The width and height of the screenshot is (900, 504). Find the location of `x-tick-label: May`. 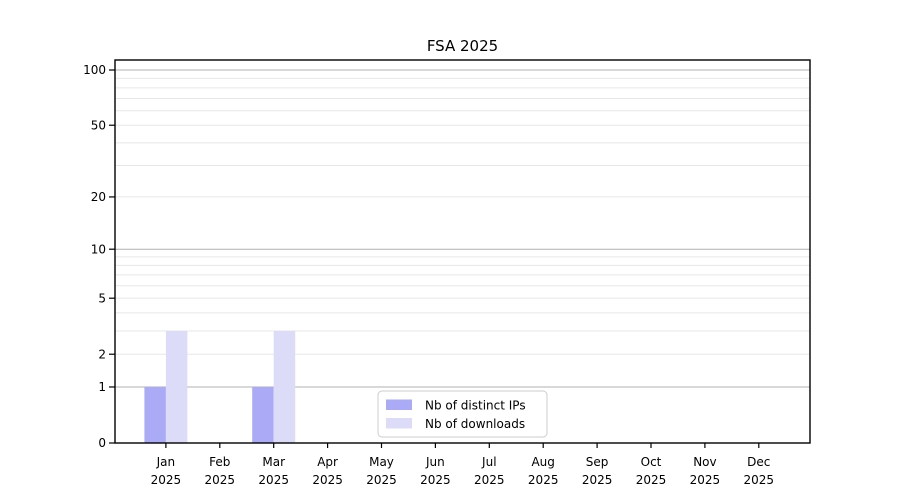

x-tick-label: May is located at coordinates (381, 462).